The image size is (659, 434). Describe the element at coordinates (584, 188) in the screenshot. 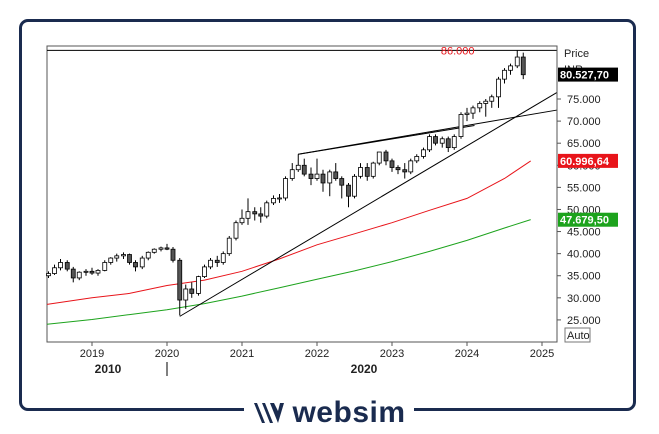

I see `y-tick-label: 55.000` at that location.